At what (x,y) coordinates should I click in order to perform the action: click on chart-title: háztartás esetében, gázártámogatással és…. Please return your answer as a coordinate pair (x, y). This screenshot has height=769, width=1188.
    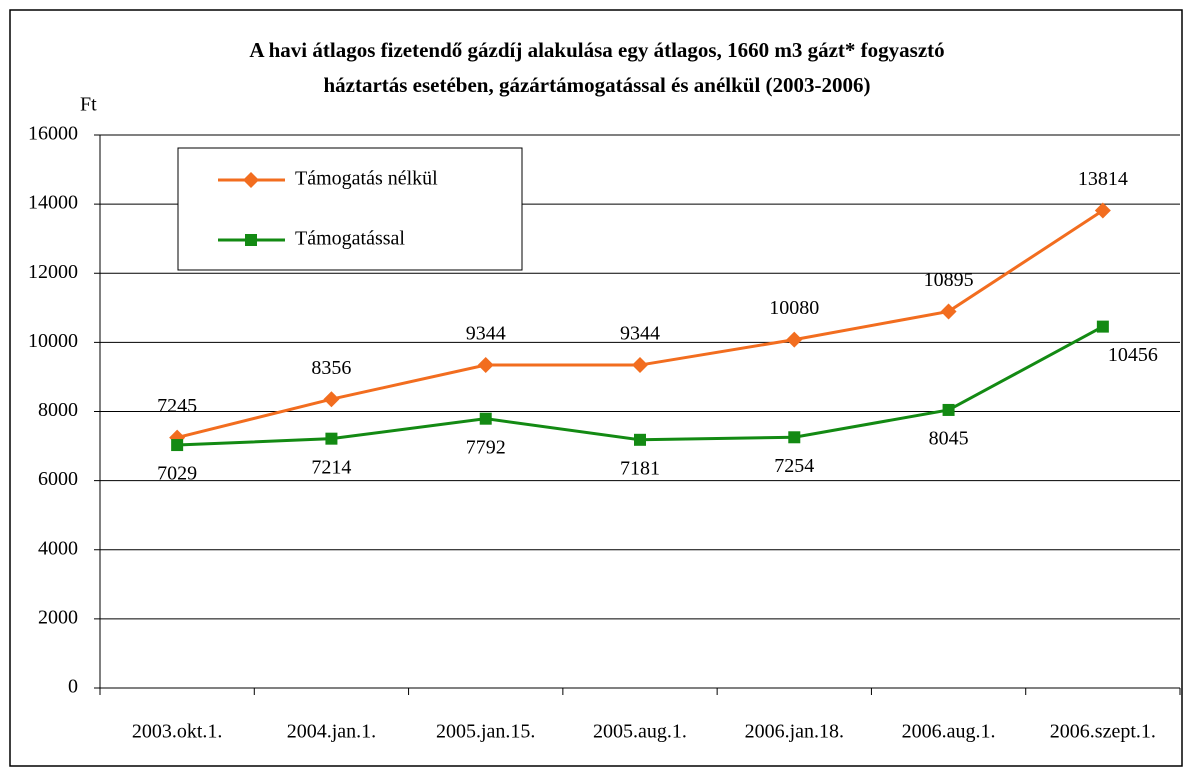
    Looking at the image, I should click on (596, 85).